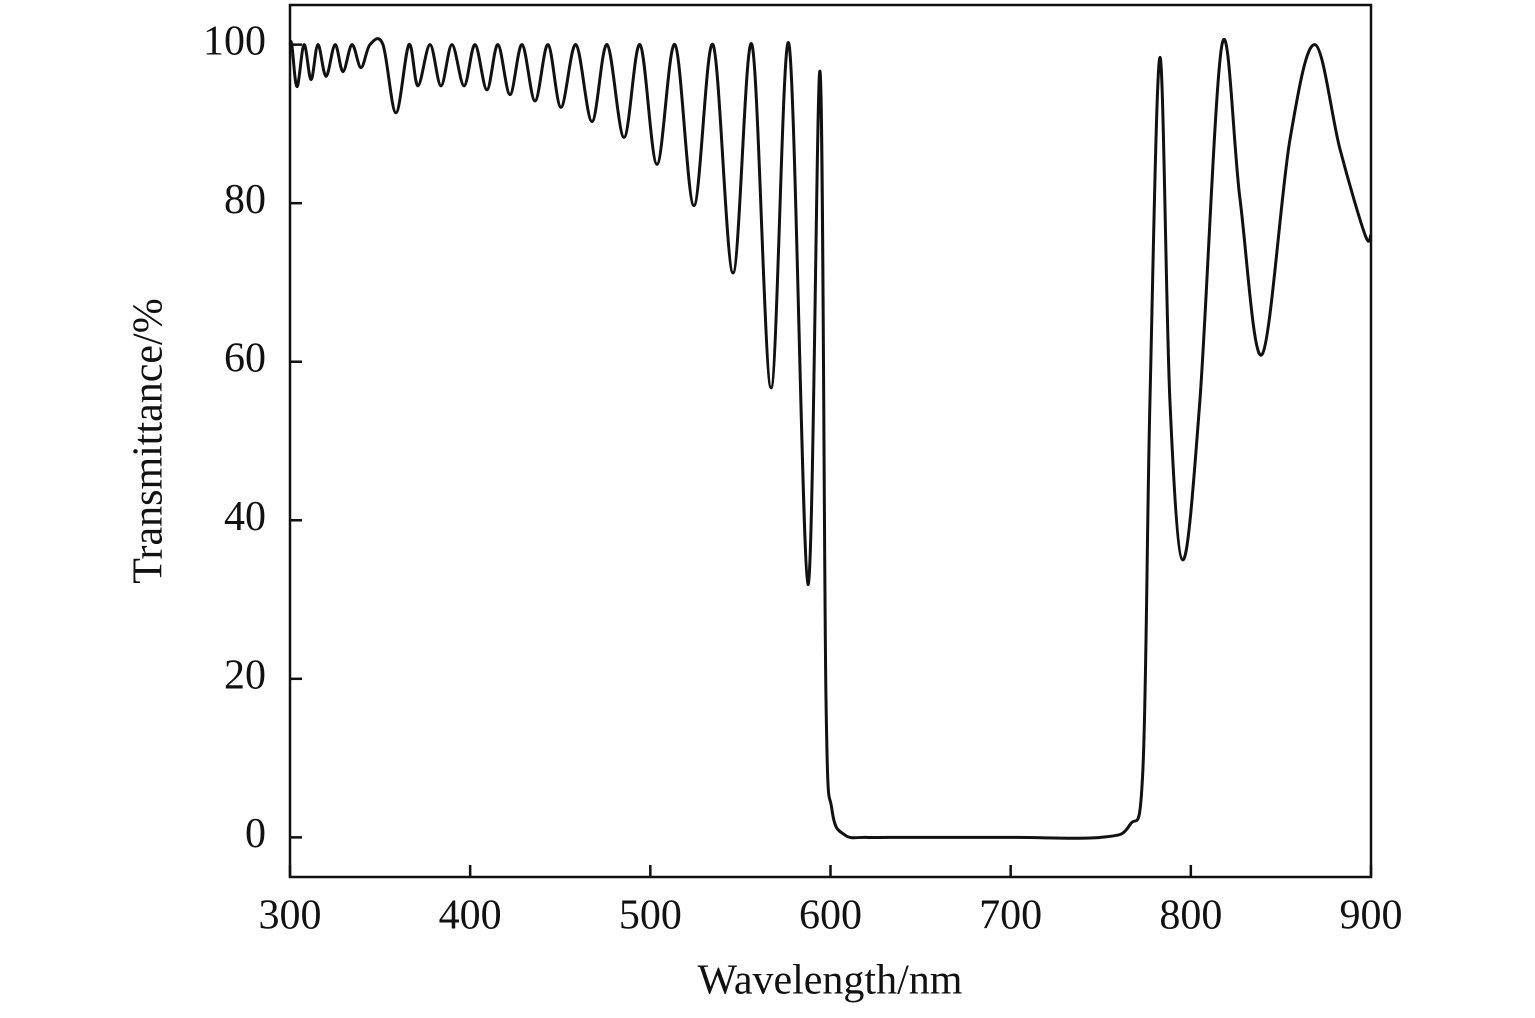 The width and height of the screenshot is (1535, 1018). Describe the element at coordinates (290, 916) in the screenshot. I see `x-tick-label: 300` at that location.